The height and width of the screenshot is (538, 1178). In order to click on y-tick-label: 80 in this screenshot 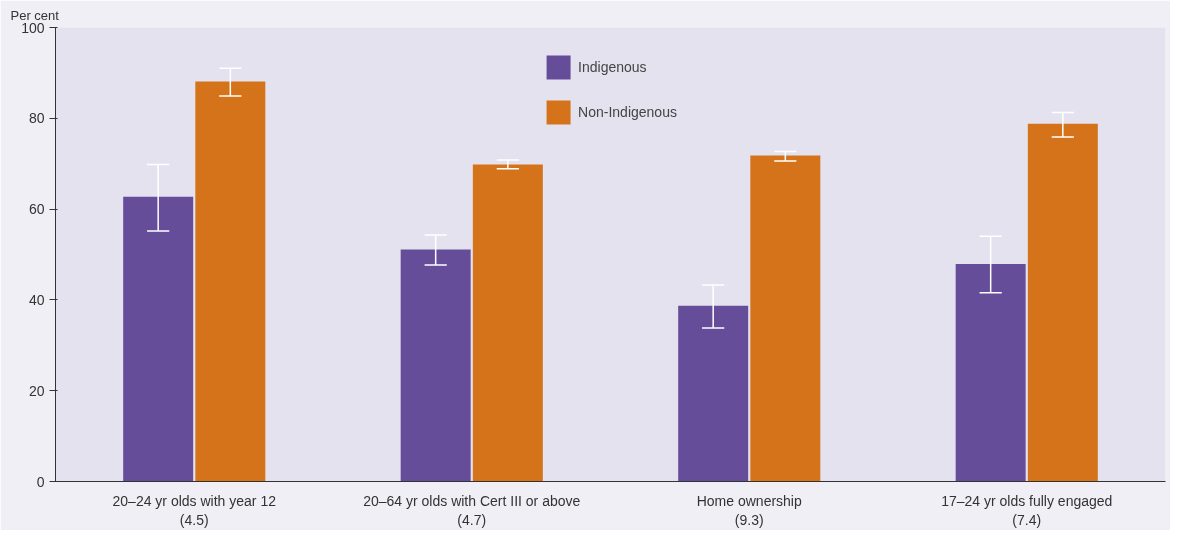, I will do `click(36, 118)`.